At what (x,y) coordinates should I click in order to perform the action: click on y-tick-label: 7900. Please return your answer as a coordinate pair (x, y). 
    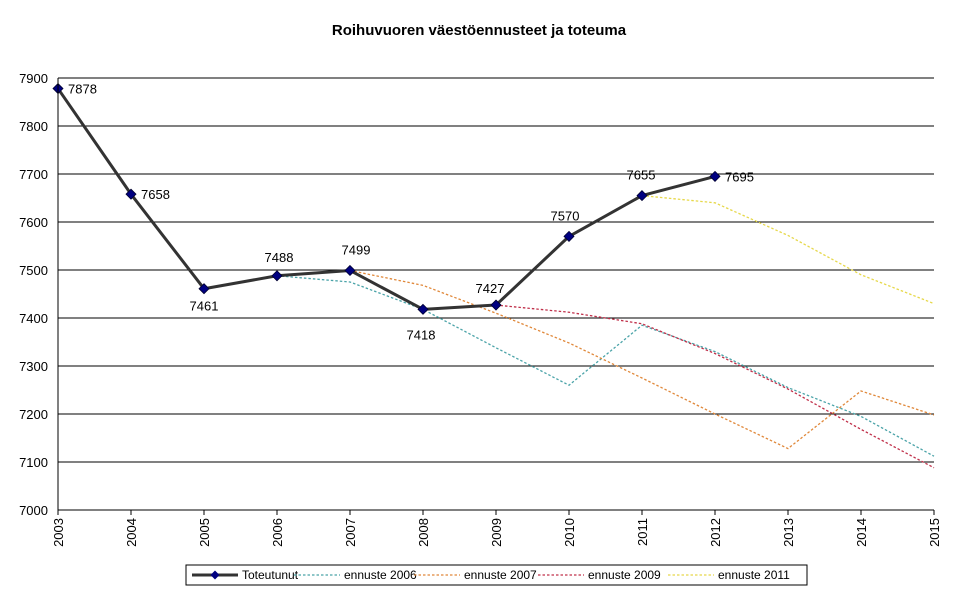
    Looking at the image, I should click on (33, 78).